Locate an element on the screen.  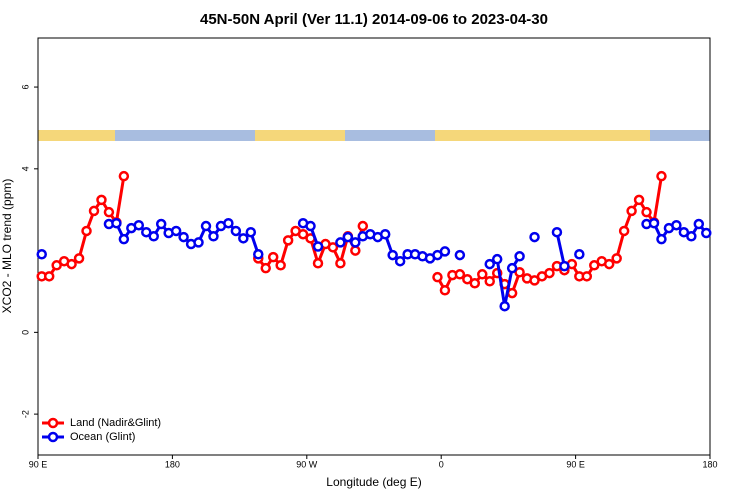
y-axis-label: XCO2 - MLO trend (ppm) is located at coordinates (7, 246).